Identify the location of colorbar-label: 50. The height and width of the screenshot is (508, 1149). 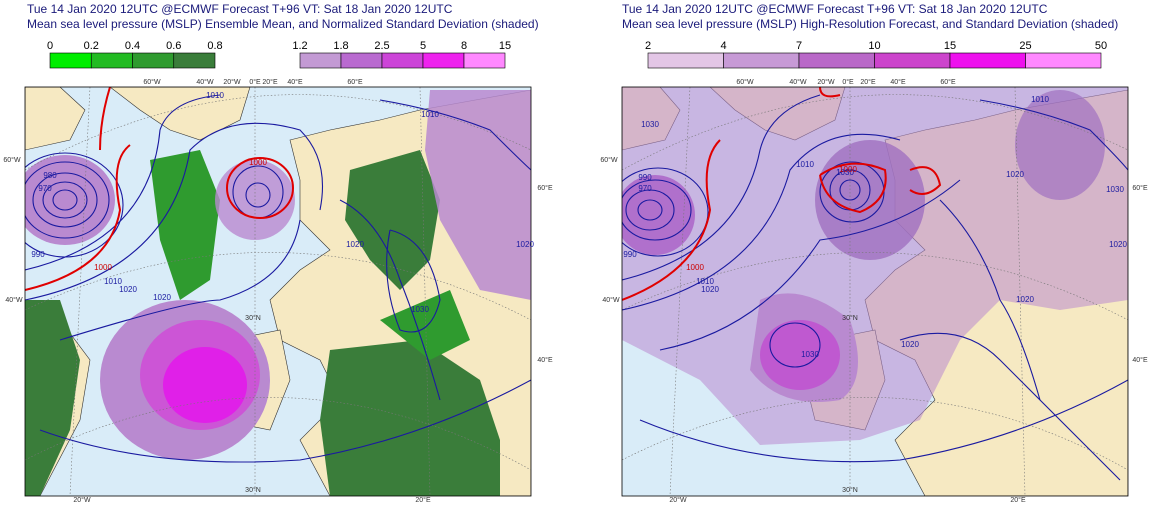
(1101, 46).